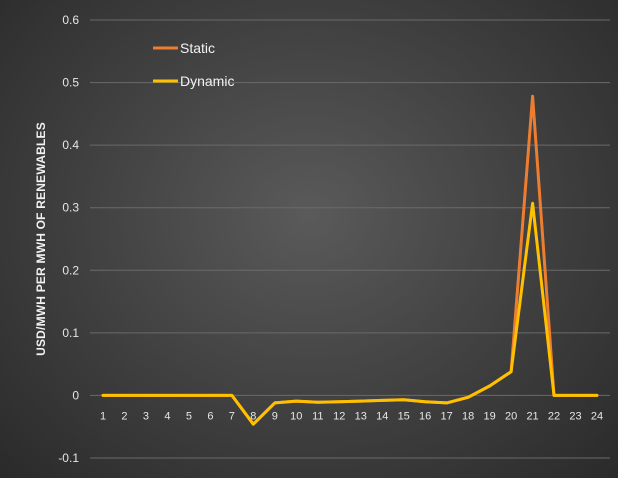 The image size is (618, 483). I want to click on x-tick-label: 13, so click(361, 416).